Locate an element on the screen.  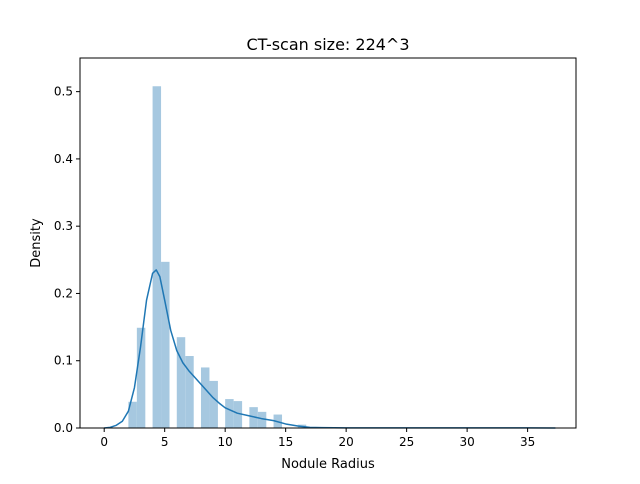
chart-title: CT-scan size: 224^3 is located at coordinates (327, 44).